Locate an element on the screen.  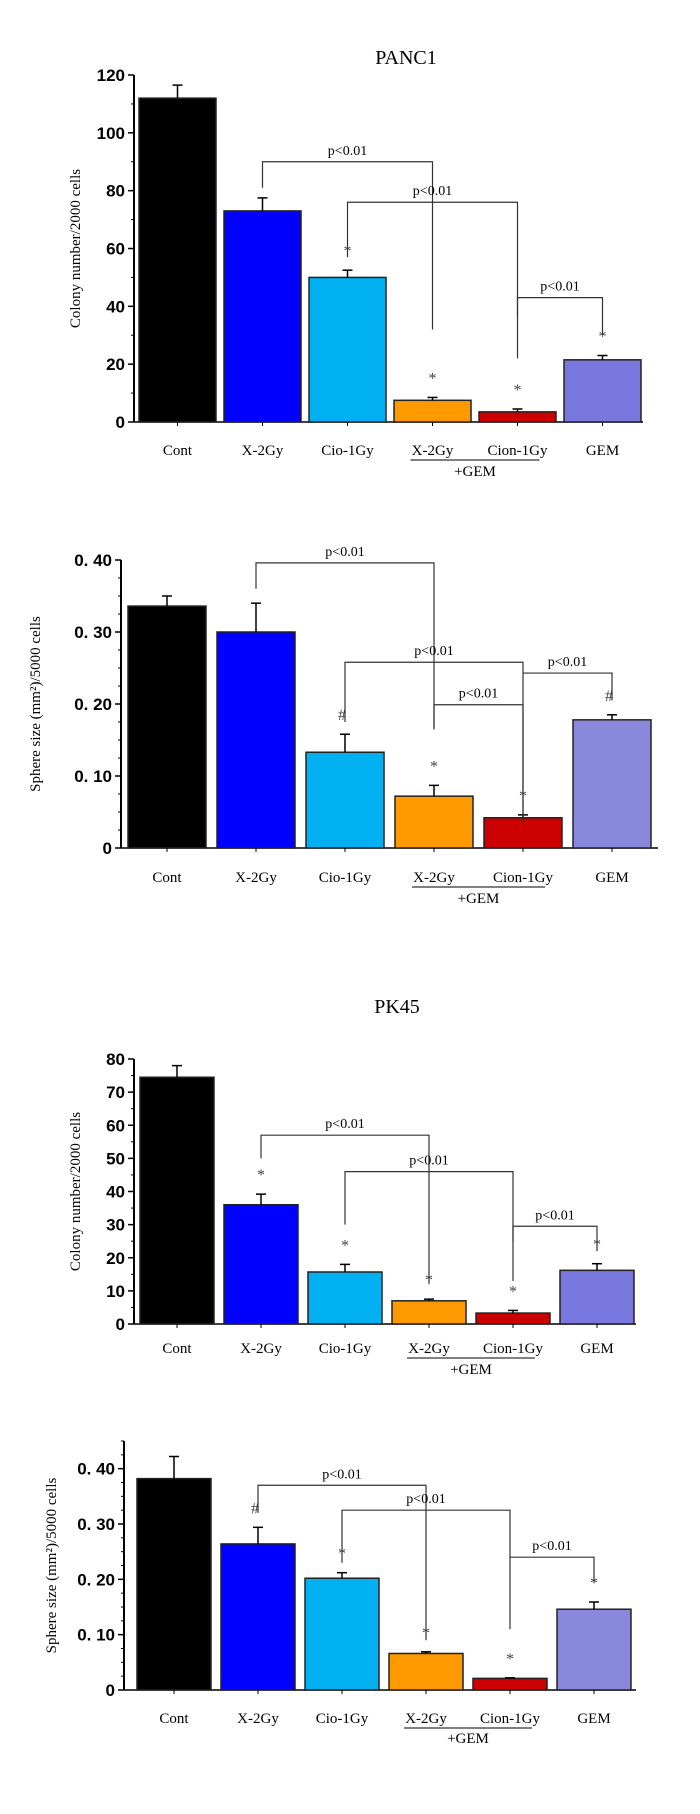
chart-title: PANC1 is located at coordinates (406, 58).